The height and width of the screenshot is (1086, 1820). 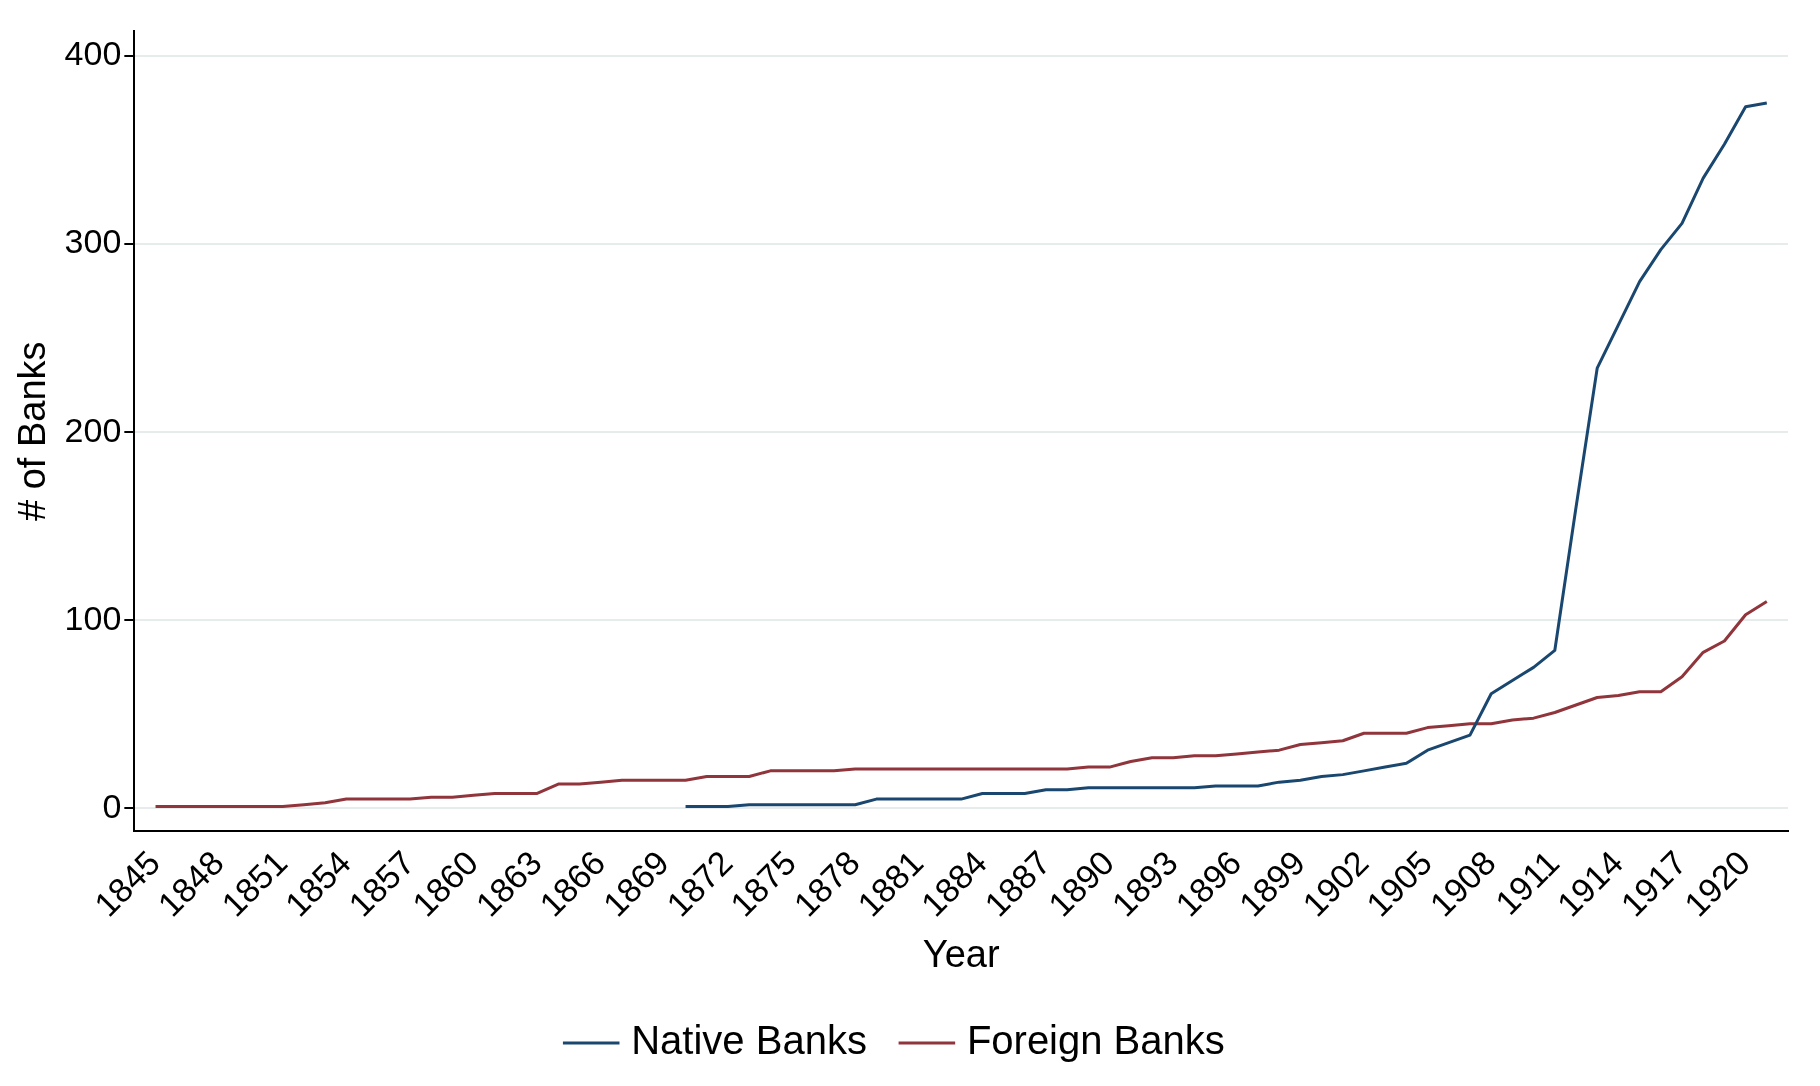 What do you see at coordinates (32, 431) in the screenshot?
I see `y-axis-title: # of Banks` at bounding box center [32, 431].